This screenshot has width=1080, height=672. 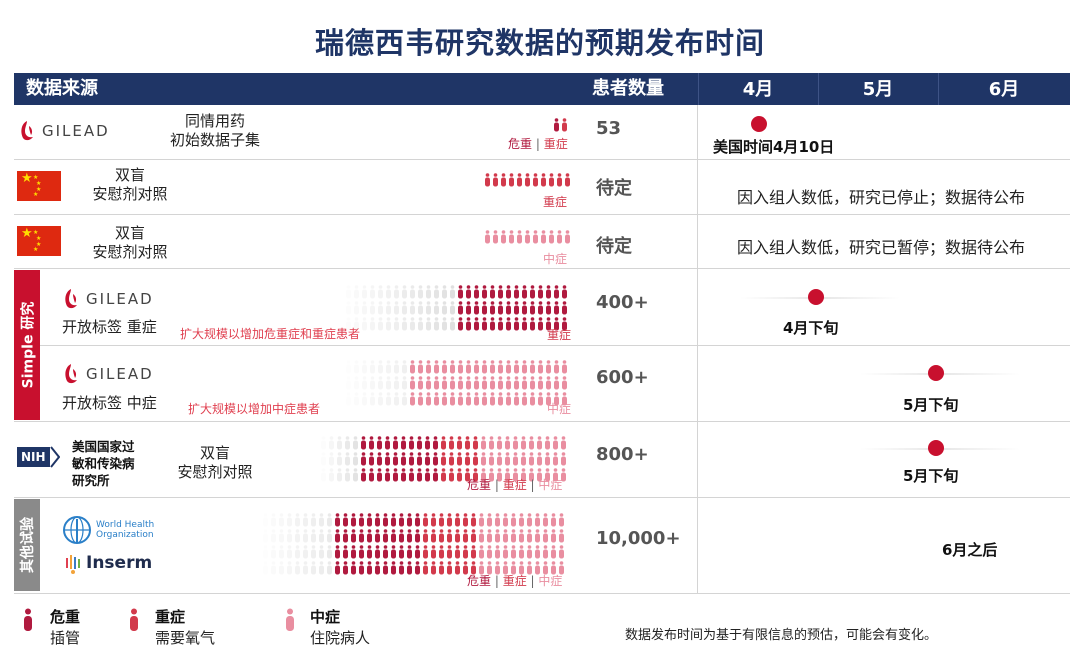 I want to click on severe-person-icon, so click(x=134, y=619).